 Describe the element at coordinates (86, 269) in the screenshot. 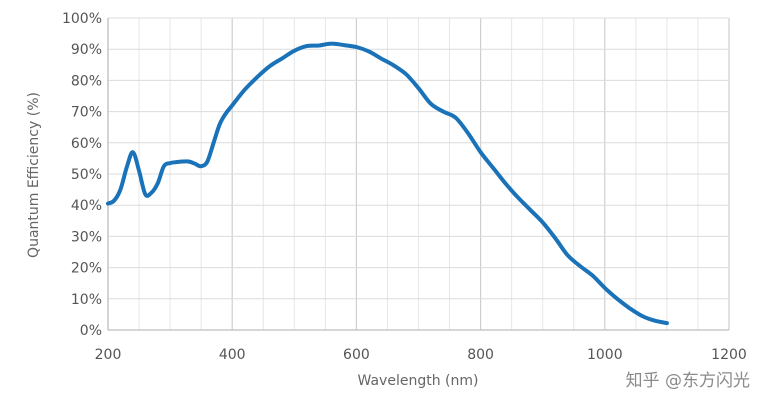

I see `y-tick-label: 20%` at that location.